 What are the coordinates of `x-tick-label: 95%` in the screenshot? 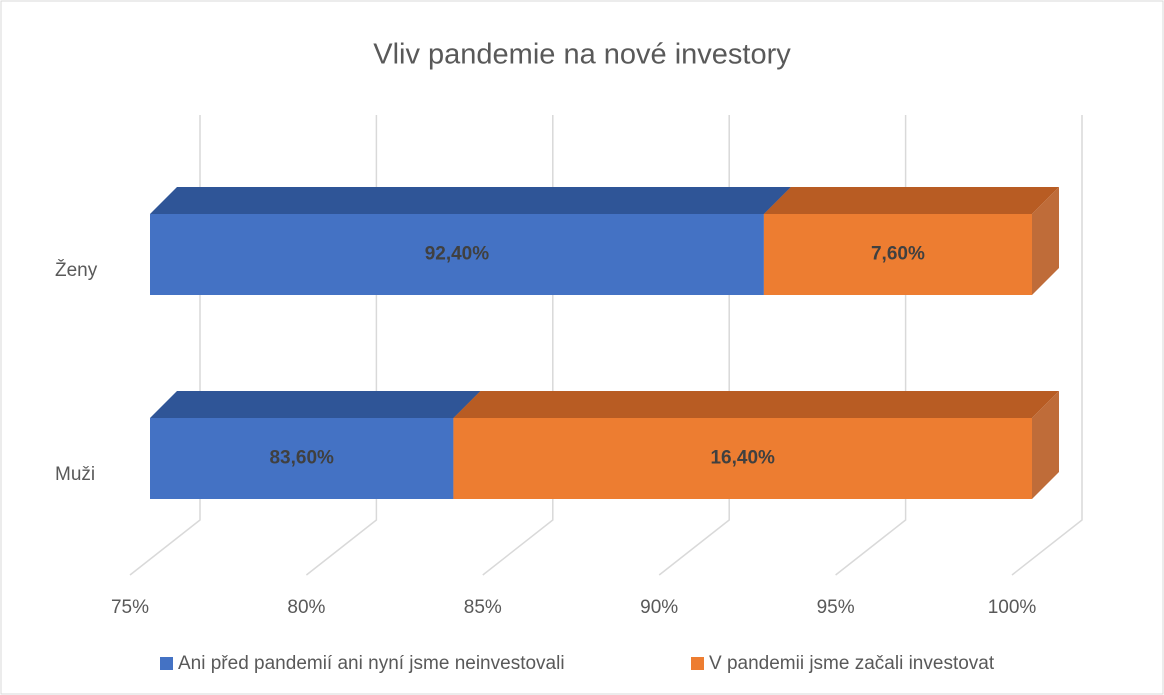 It's located at (836, 607).